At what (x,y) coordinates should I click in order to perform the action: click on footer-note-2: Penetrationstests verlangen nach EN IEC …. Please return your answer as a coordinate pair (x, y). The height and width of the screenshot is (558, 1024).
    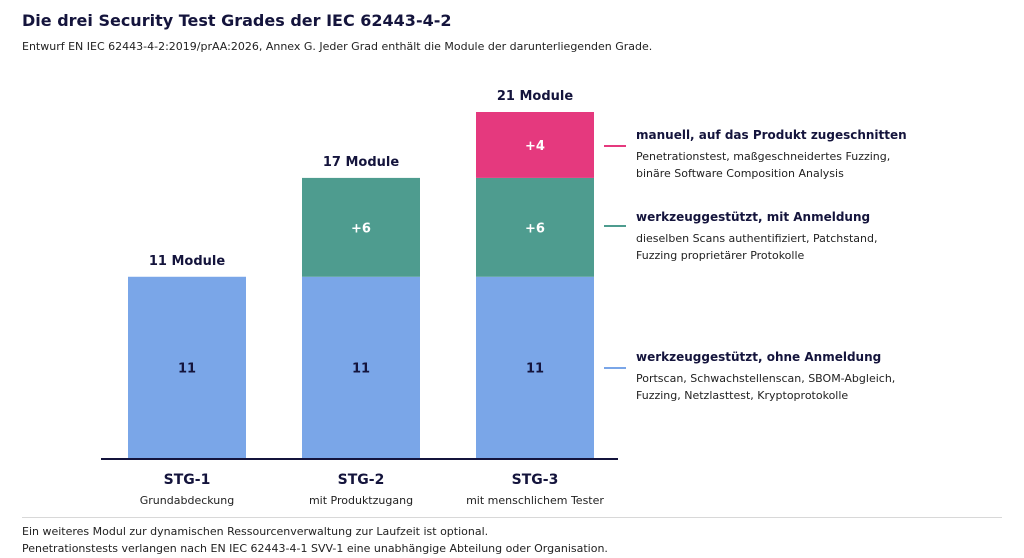
    Looking at the image, I should click on (315, 548).